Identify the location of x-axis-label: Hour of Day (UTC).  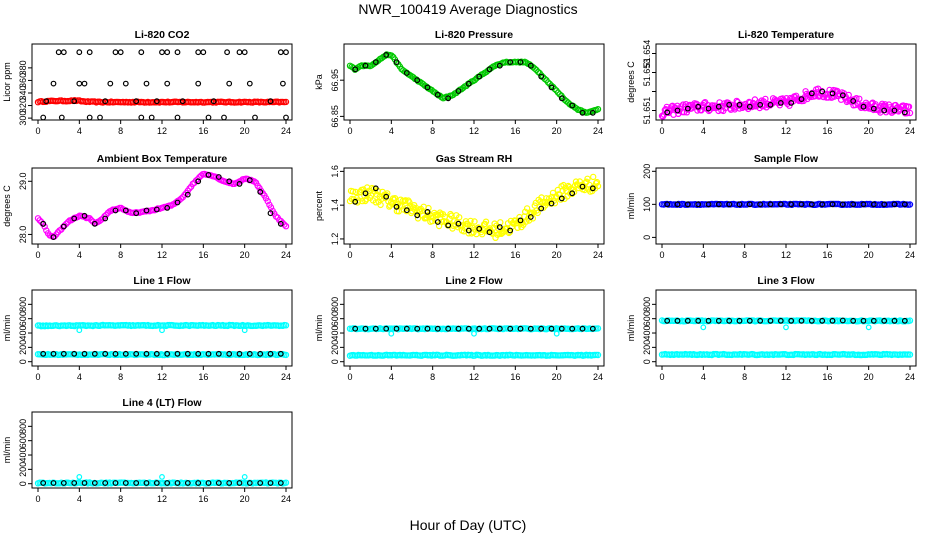
(468, 525).